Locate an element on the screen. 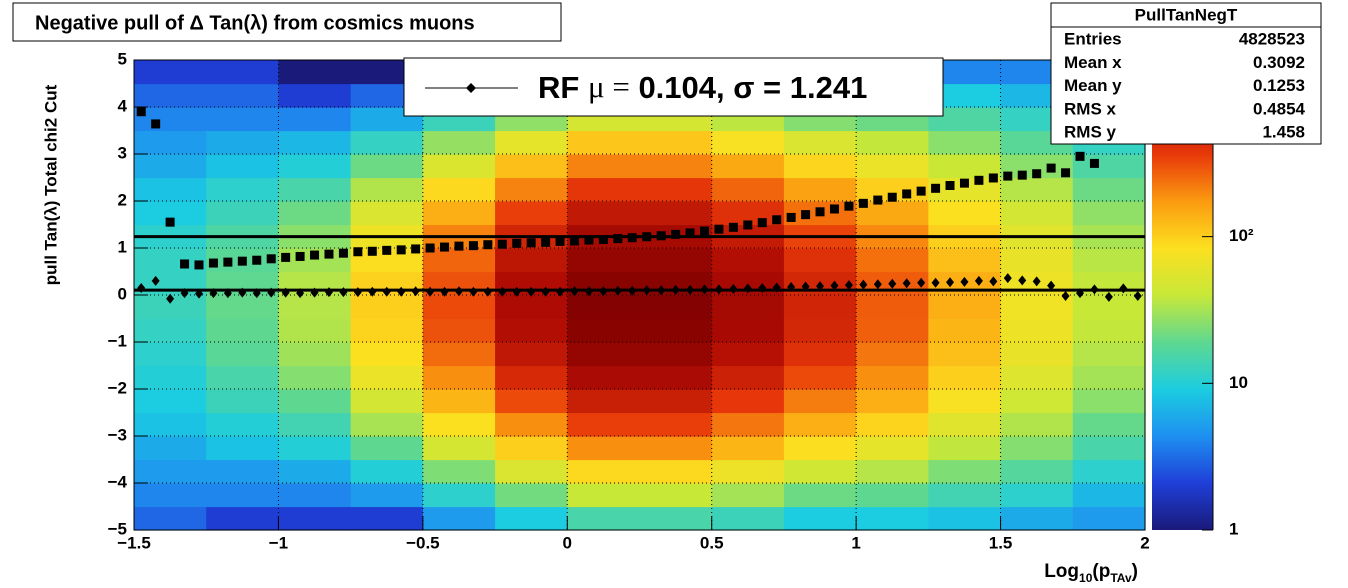 The image size is (1348, 588). x-label-part: (p is located at coordinates (1101, 571).